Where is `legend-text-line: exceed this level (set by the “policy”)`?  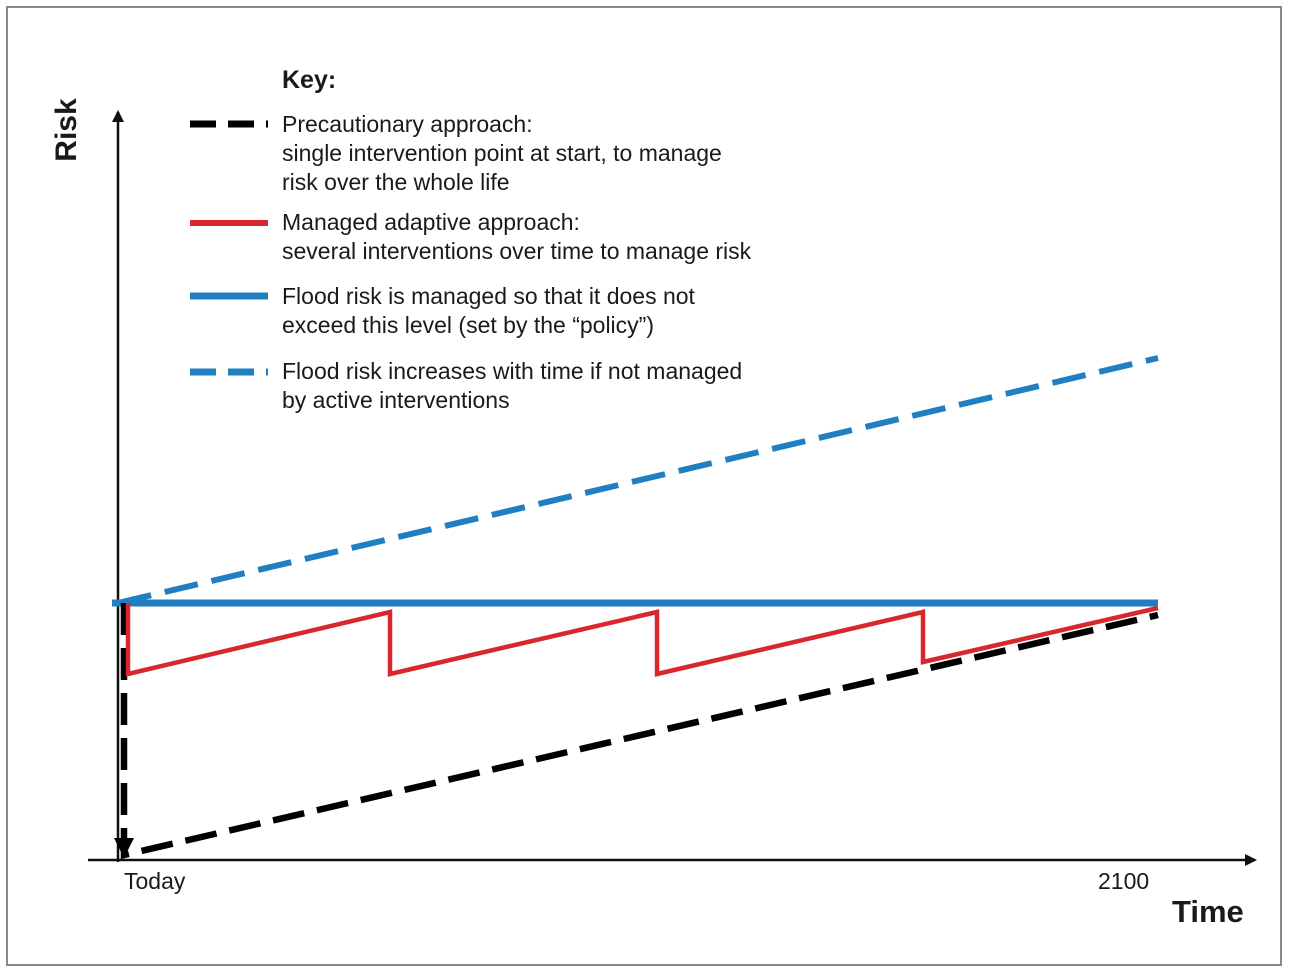
legend-text-line: exceed this level (set by the “policy”) is located at coordinates (468, 325).